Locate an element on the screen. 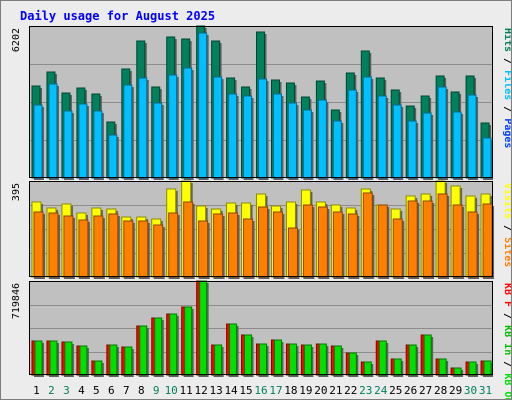 The width and height of the screenshot is (512, 400). files-bar-day-18-fill is located at coordinates (292, 140).